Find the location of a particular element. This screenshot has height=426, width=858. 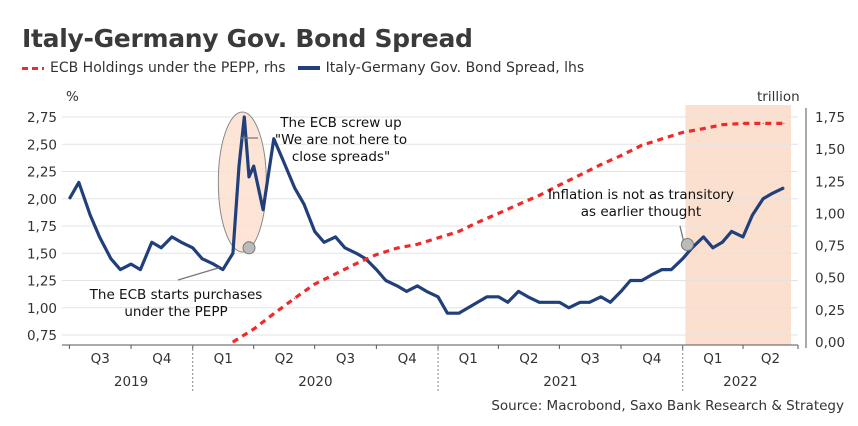

x-quarter-label: Q2 is located at coordinates (528, 359).